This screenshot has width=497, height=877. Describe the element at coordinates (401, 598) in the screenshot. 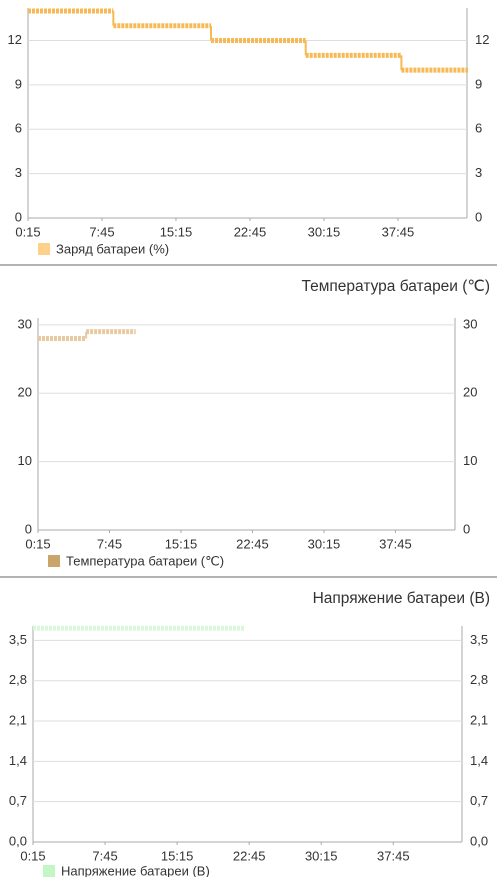

I see `chart-title: Напряжение батареи (В)` at that location.